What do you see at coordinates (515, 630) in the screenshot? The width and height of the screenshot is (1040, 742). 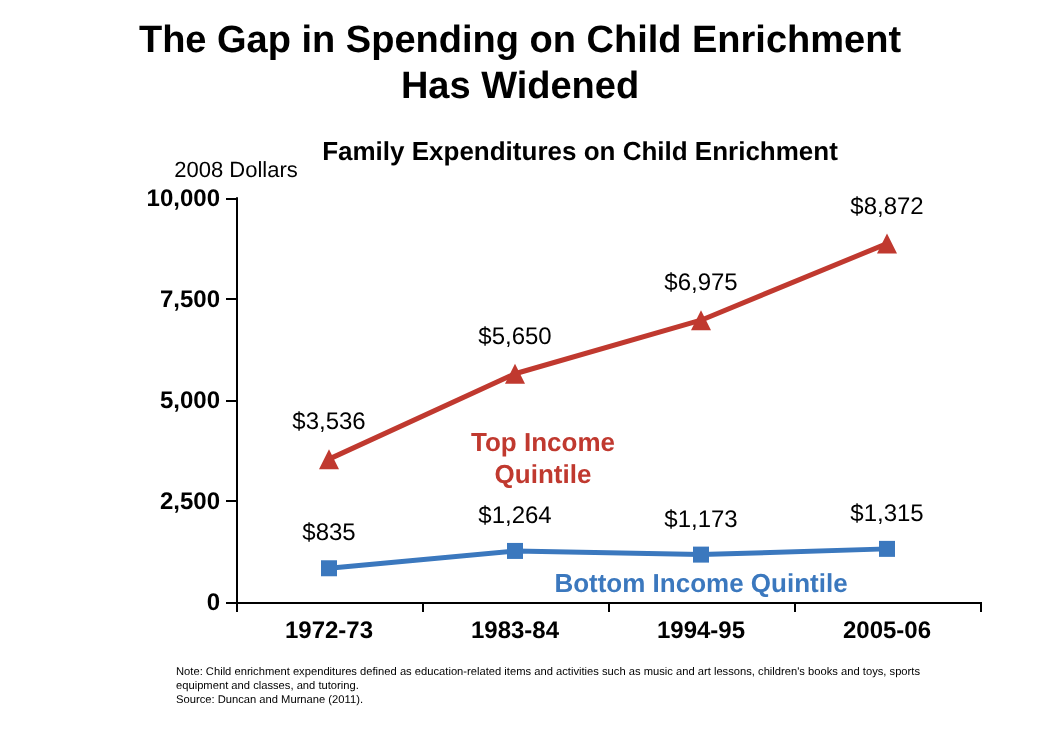 I see `x-tick-label: 1983-84` at bounding box center [515, 630].